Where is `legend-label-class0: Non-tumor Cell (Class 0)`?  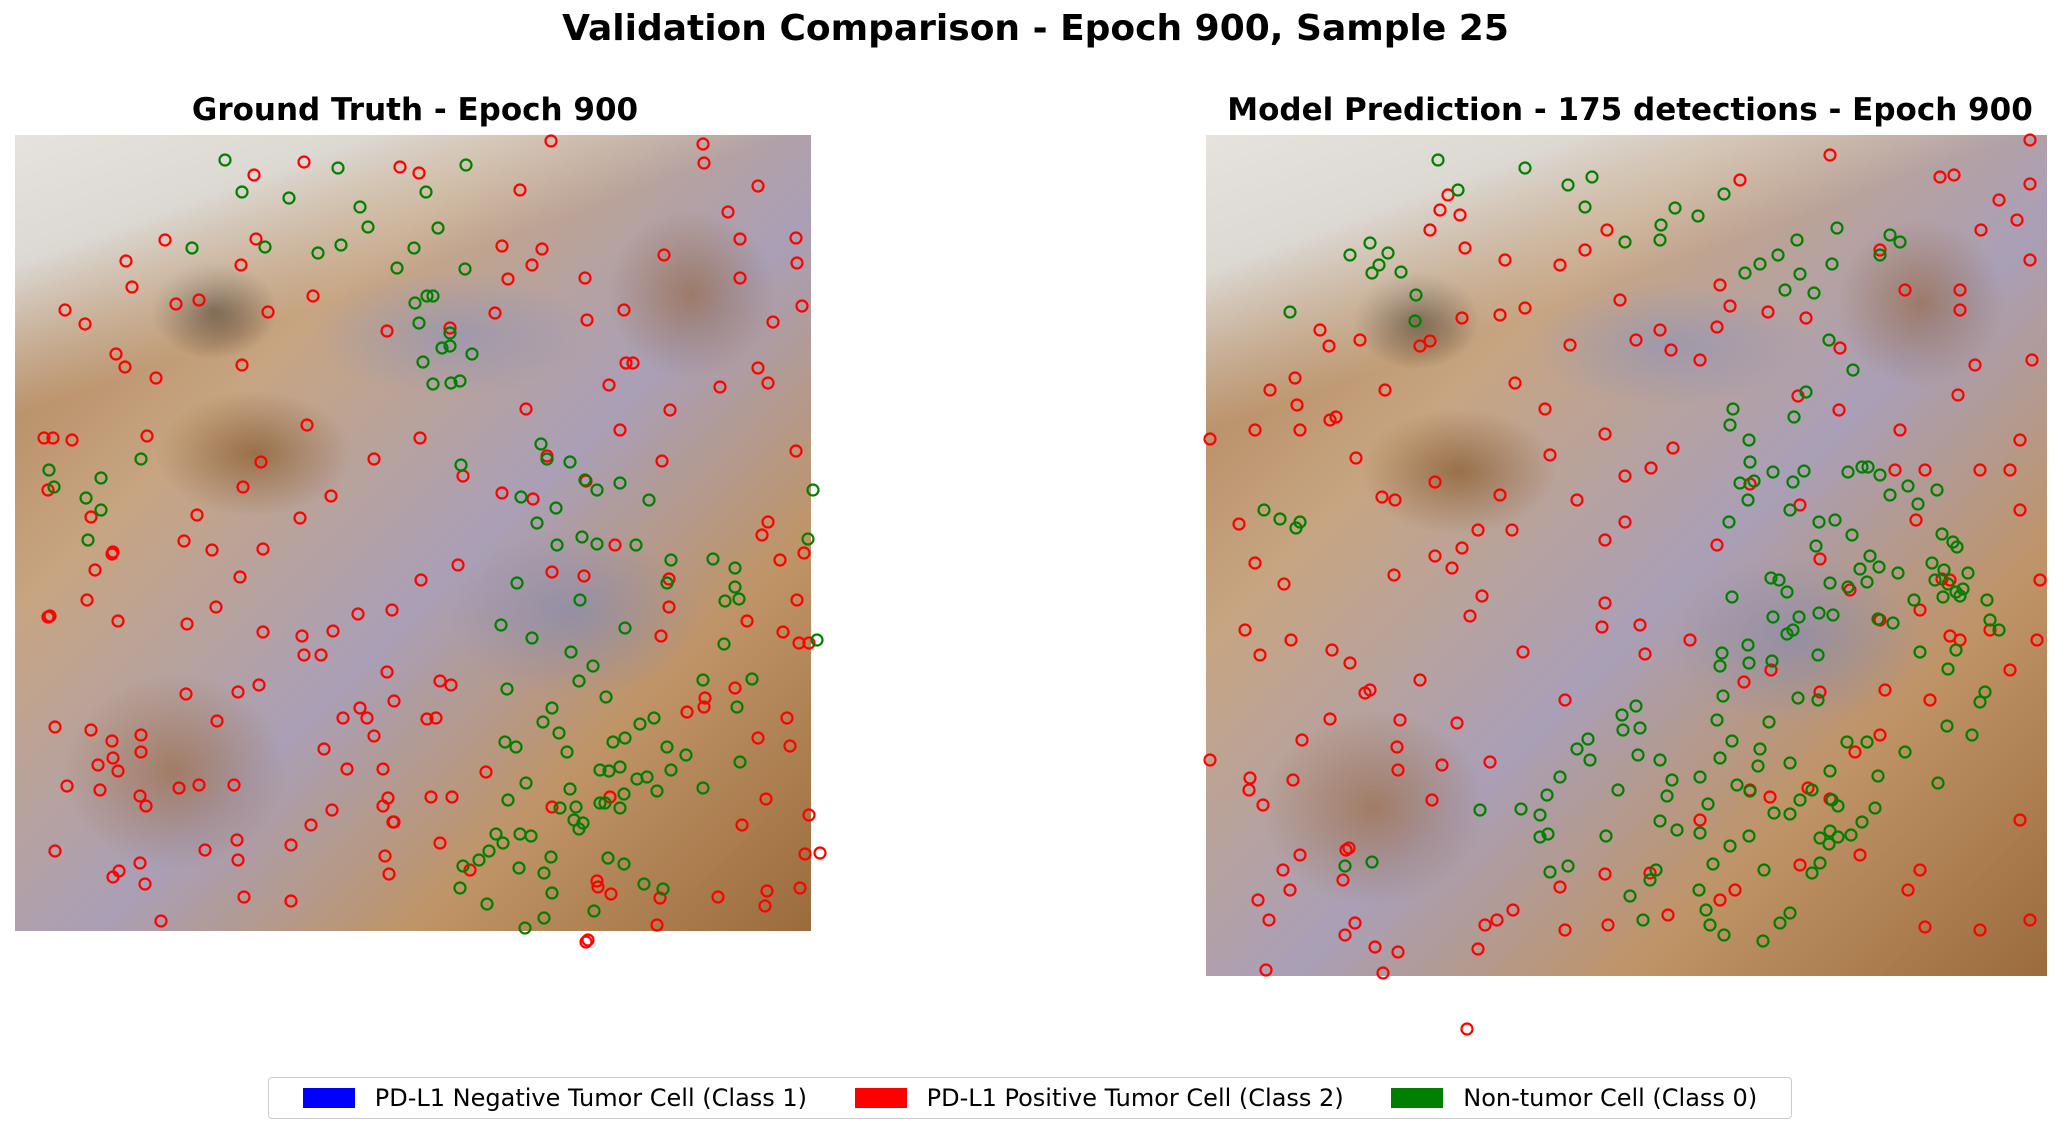 legend-label-class0: Non-tumor Cell (Class 0) is located at coordinates (1610, 1098).